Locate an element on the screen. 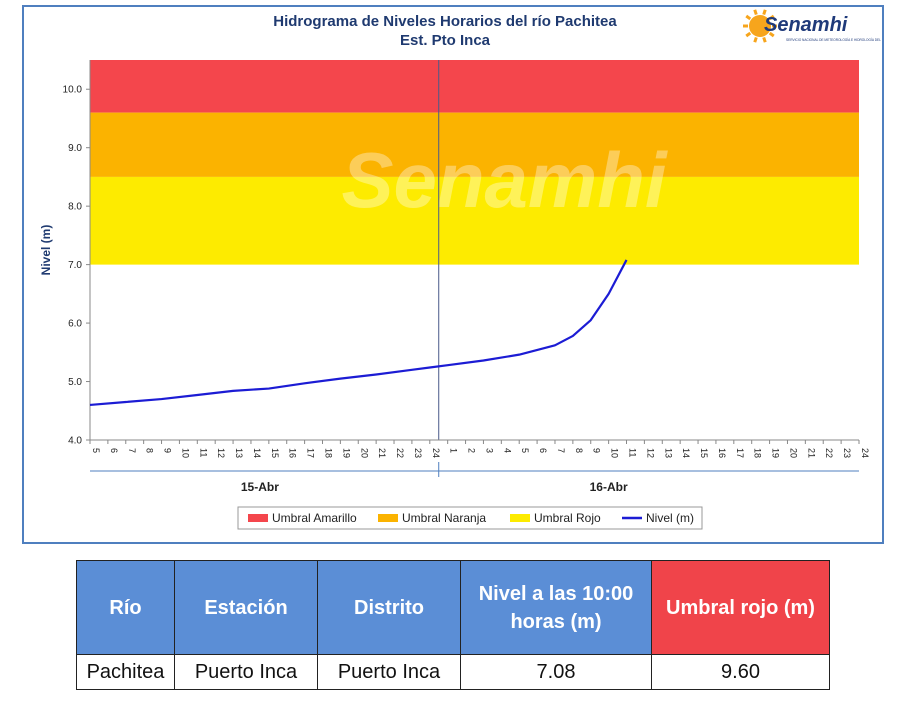 This screenshot has height=709, width=910. legend-entry: Nivel (m) is located at coordinates (670, 518).